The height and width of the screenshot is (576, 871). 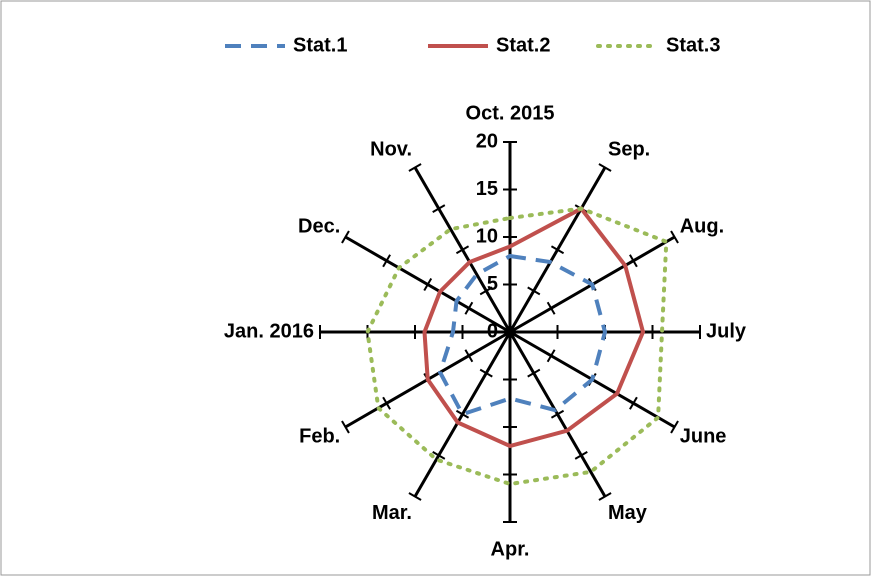 I want to click on category-label: Nov., so click(x=391, y=149).